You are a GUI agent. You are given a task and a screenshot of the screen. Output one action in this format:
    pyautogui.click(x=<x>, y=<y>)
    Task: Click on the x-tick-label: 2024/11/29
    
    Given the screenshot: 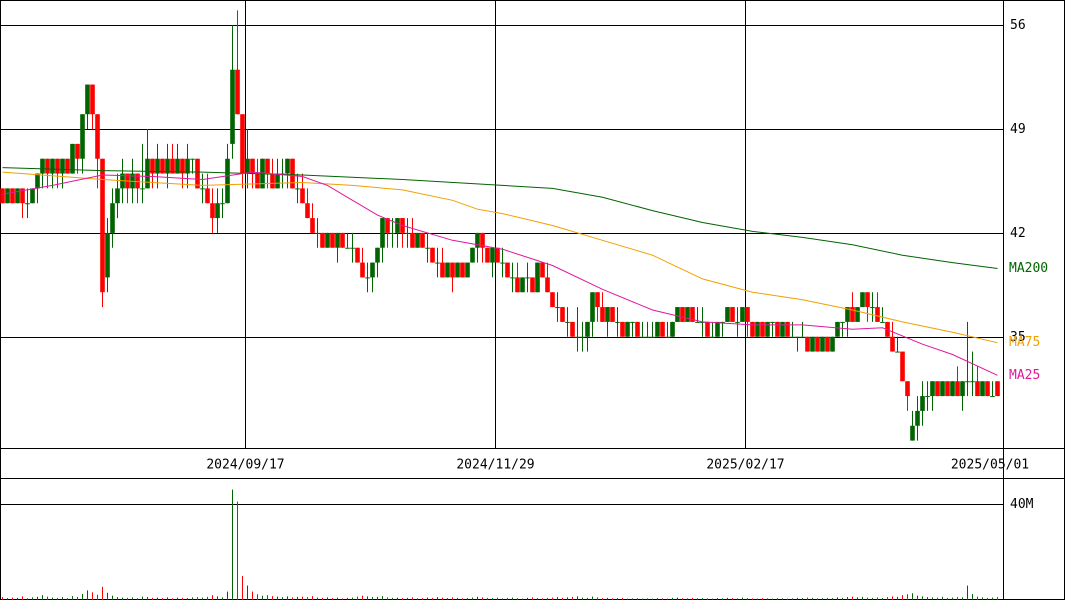 What is the action you would take?
    pyautogui.click(x=495, y=465)
    